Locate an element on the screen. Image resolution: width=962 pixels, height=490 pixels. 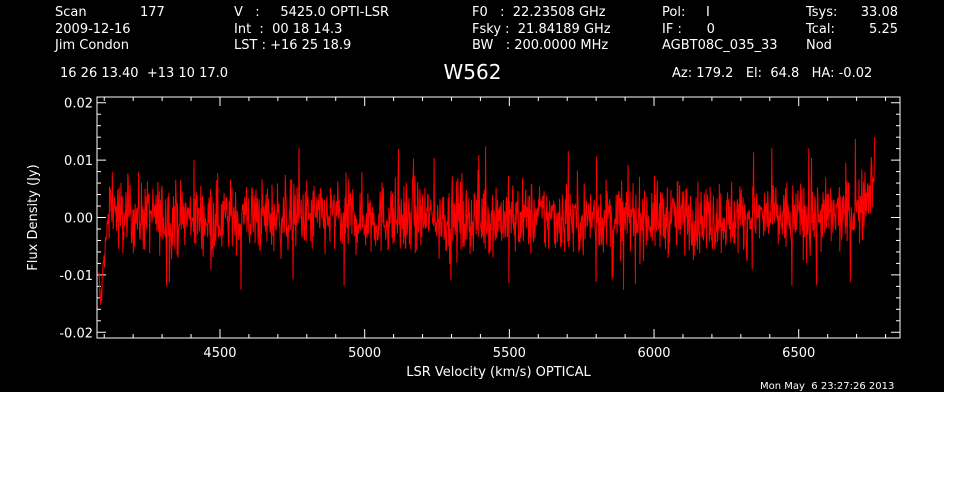
integration-line: Int : 00 18 14.3 is located at coordinates (288, 29).